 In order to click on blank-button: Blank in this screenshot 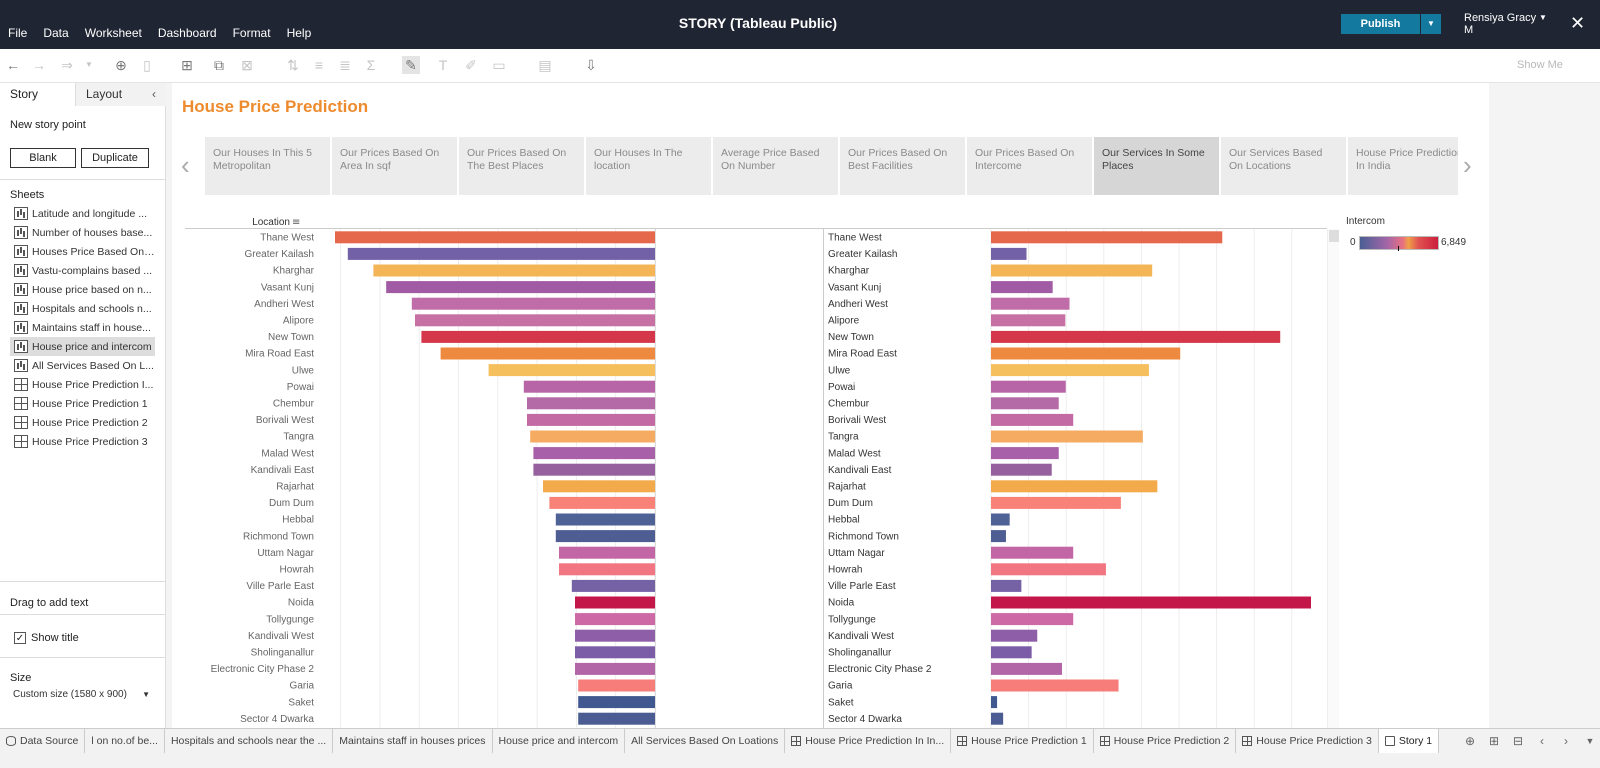, I will do `click(43, 158)`.